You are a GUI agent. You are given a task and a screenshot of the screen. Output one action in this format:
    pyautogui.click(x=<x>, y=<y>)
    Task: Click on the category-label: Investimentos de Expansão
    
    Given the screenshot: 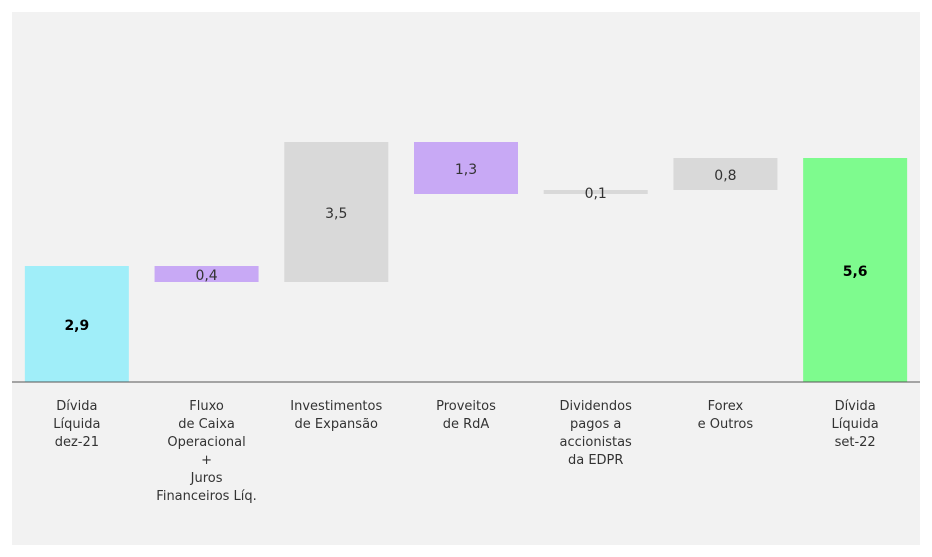 What is the action you would take?
    pyautogui.click(x=336, y=415)
    